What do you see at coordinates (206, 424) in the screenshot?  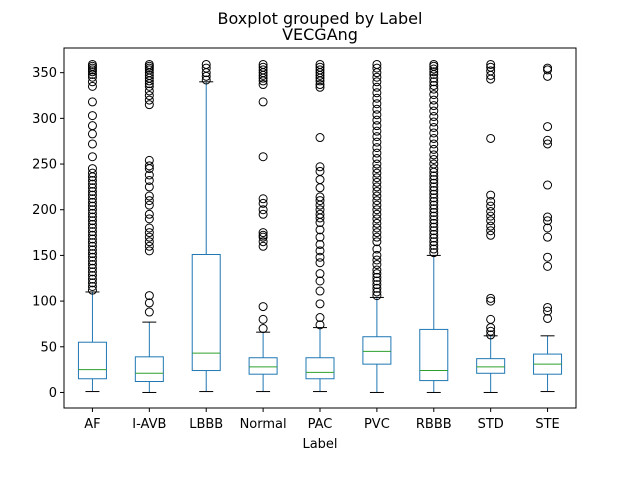 I see `x-tick-label: LBBB` at bounding box center [206, 424].